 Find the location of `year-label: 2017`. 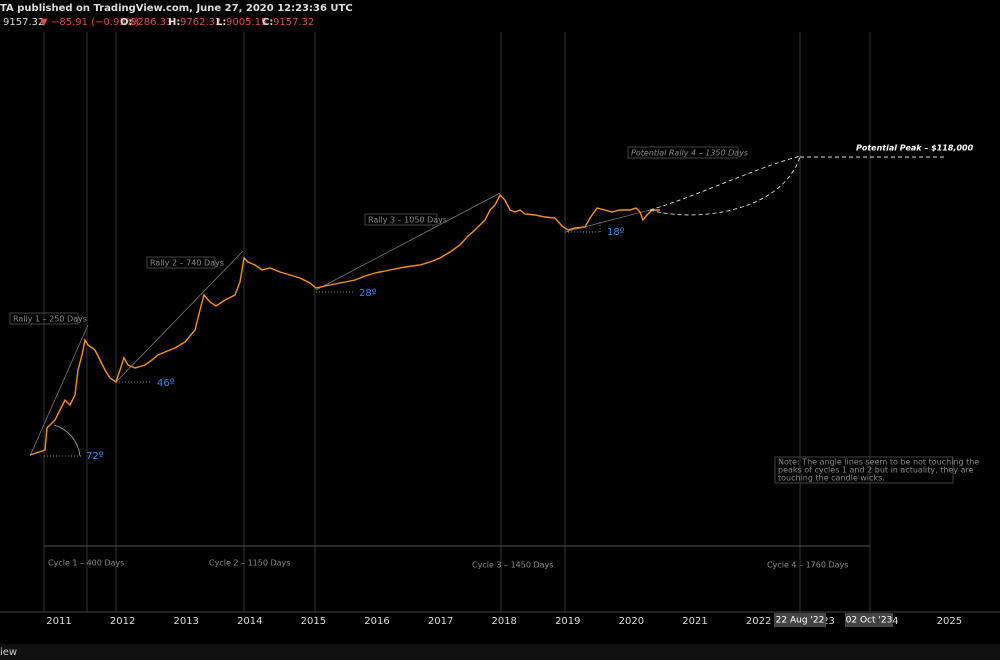

year-label: 2017 is located at coordinates (440, 621).